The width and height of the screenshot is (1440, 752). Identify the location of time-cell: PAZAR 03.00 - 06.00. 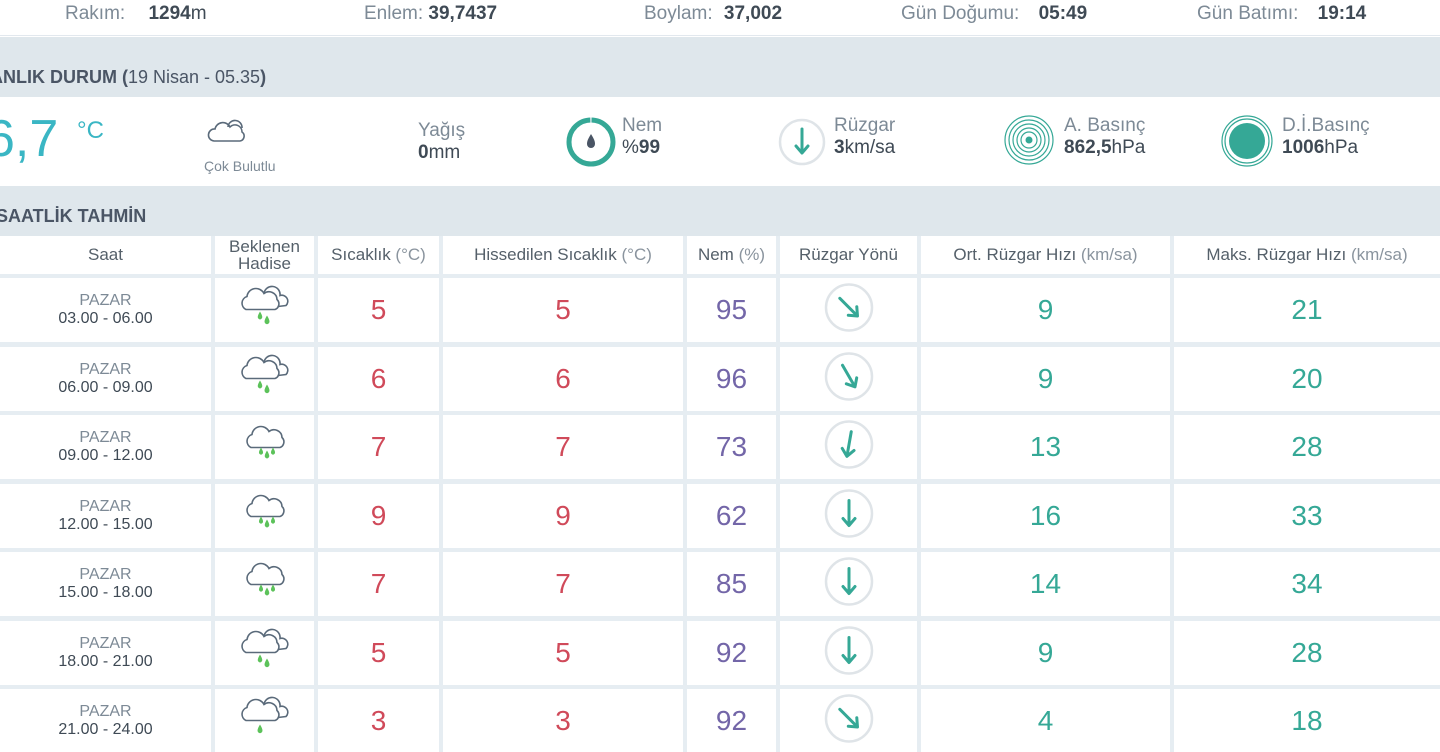
(105, 310).